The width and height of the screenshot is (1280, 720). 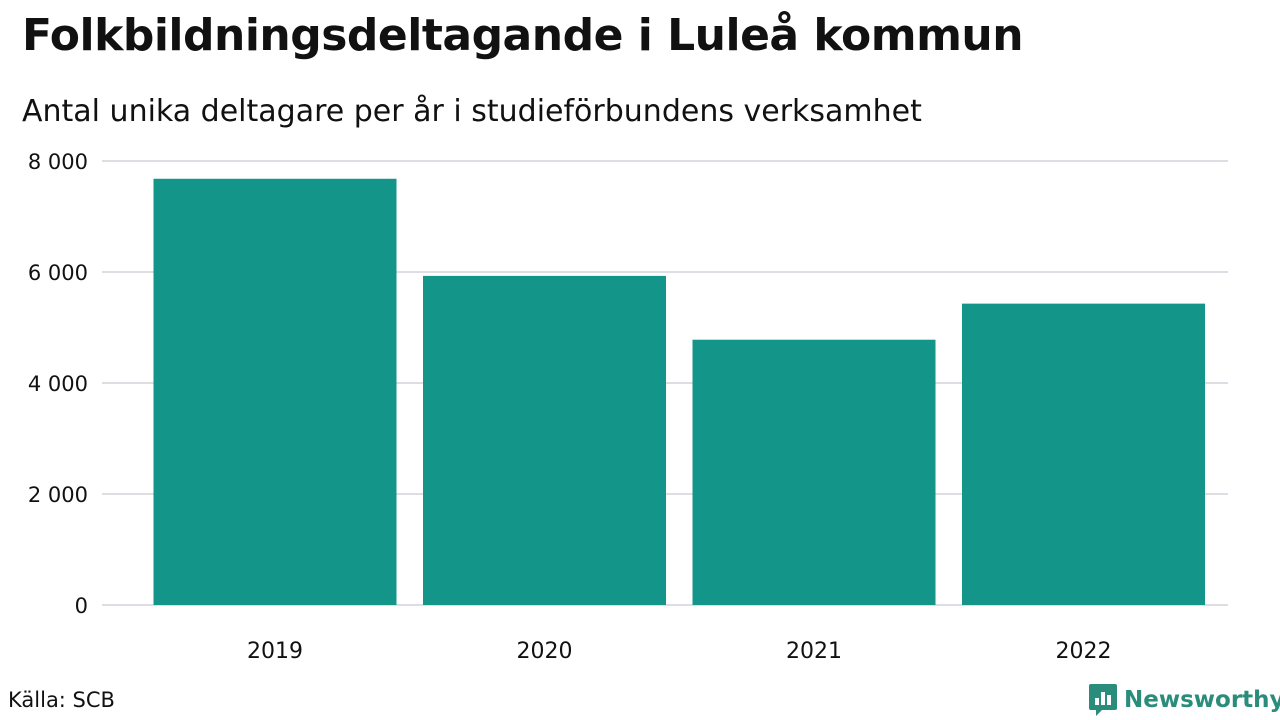 I want to click on brand-name: Newsworthy, so click(x=1202, y=700).